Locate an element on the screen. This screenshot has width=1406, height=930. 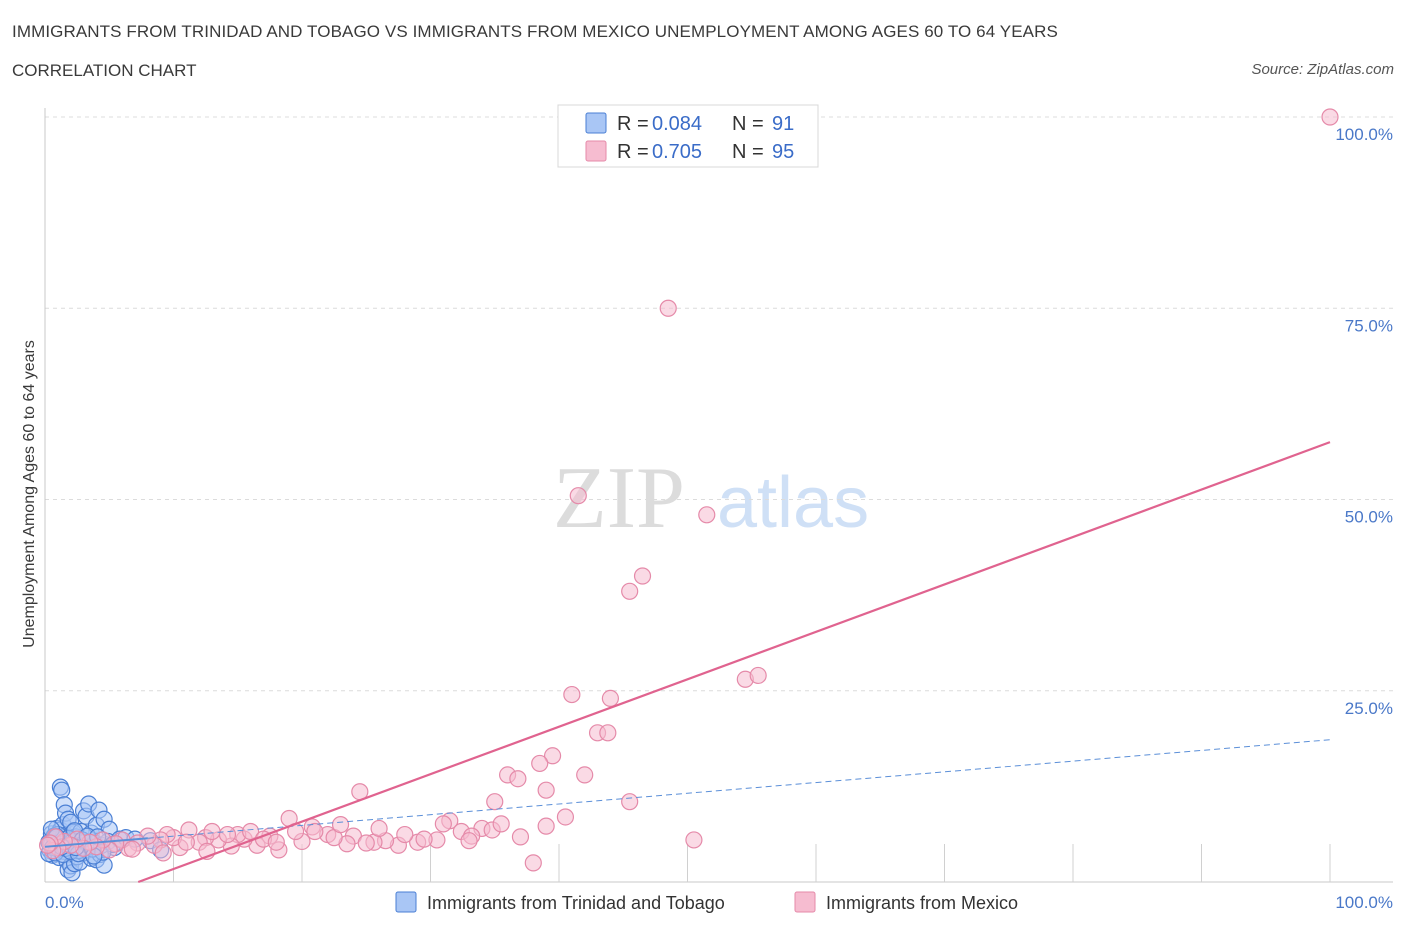
legend-r-label-pink: R = is located at coordinates (633, 152).